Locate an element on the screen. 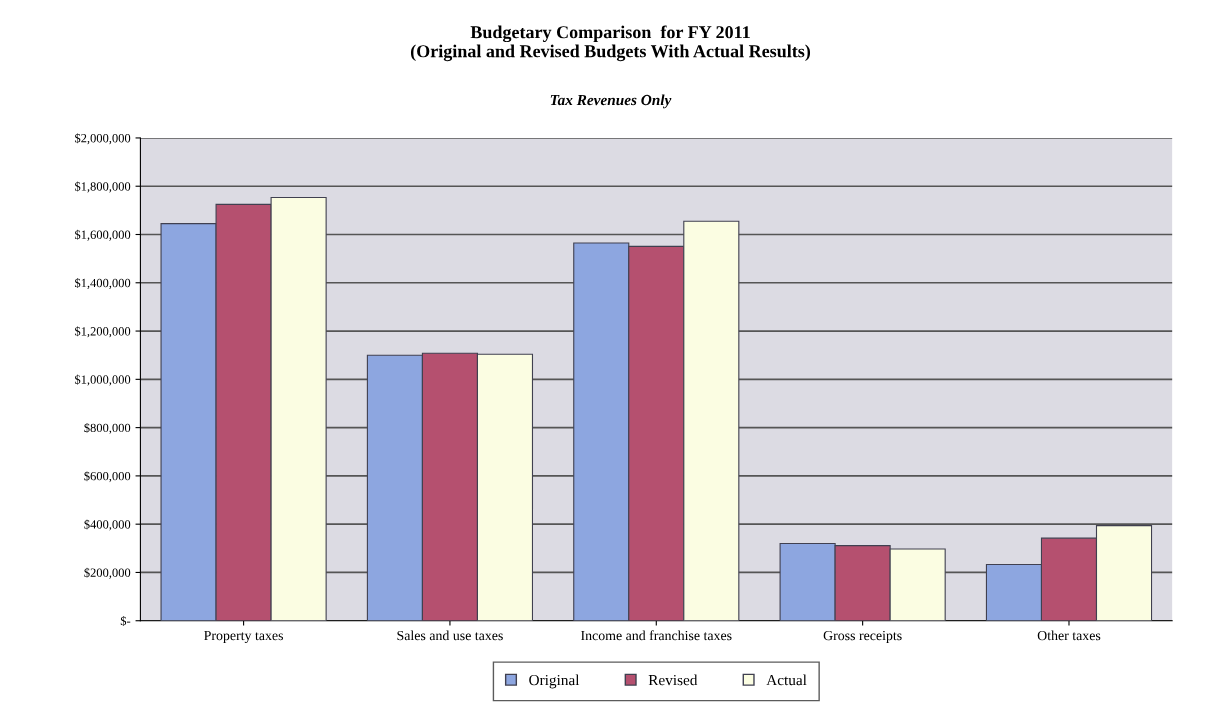 The height and width of the screenshot is (726, 1221). y-tick-label: $2,000,000 is located at coordinates (102, 139).